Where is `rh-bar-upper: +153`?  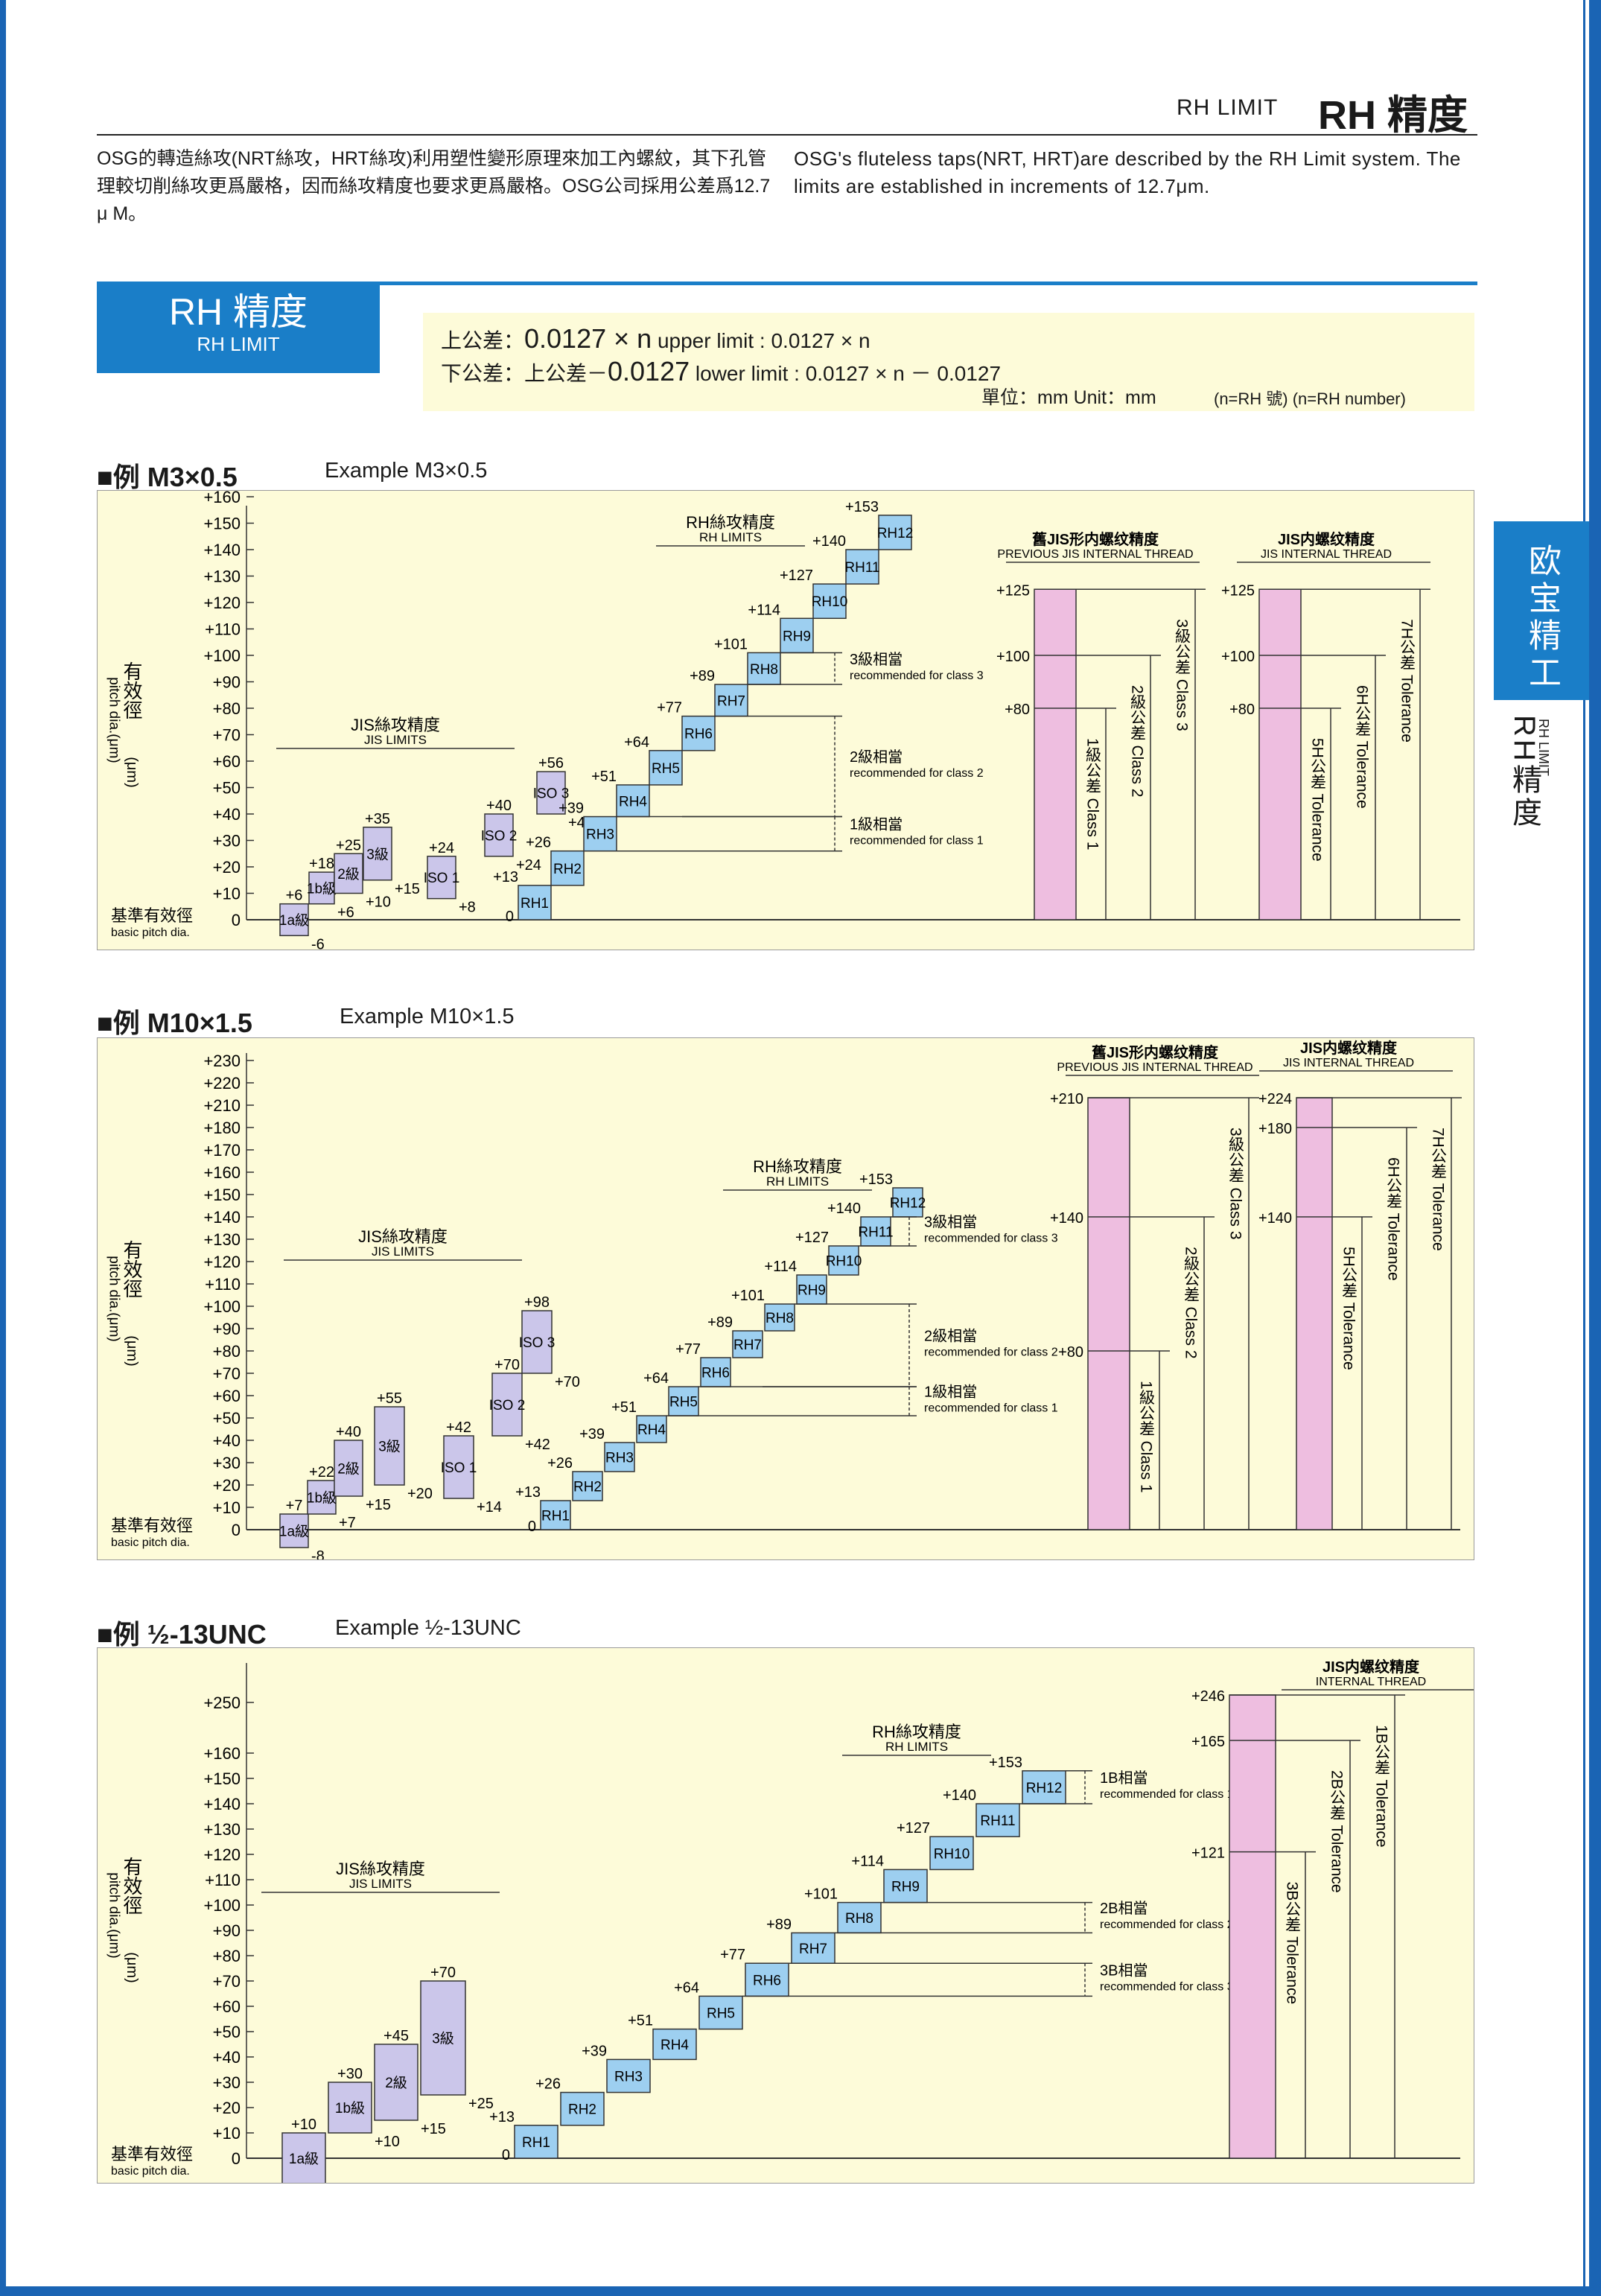 rh-bar-upper: +153 is located at coordinates (876, 1179).